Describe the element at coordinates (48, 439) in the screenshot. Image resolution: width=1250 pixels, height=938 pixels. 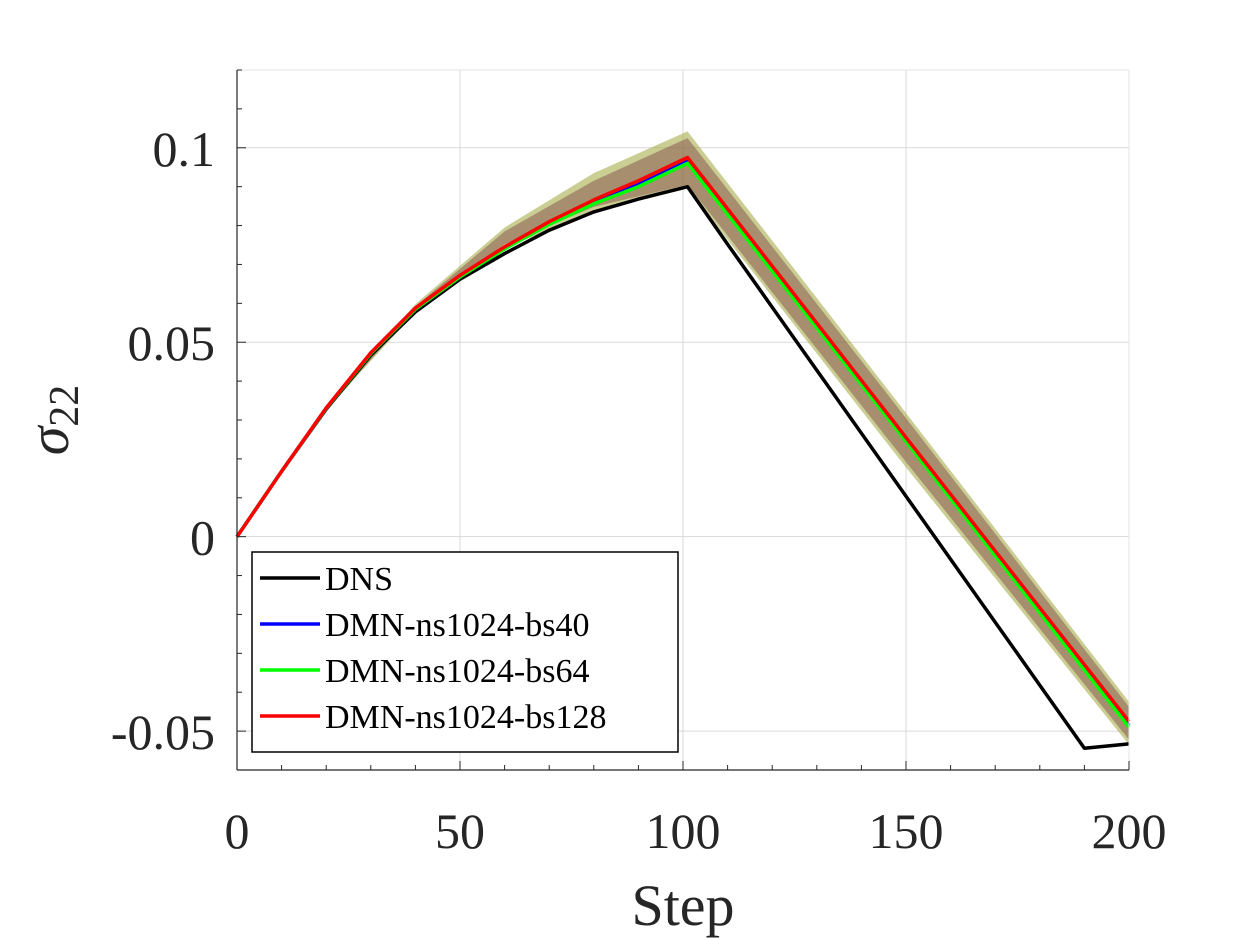
I see `y-axis-label-symbol: σ` at that location.